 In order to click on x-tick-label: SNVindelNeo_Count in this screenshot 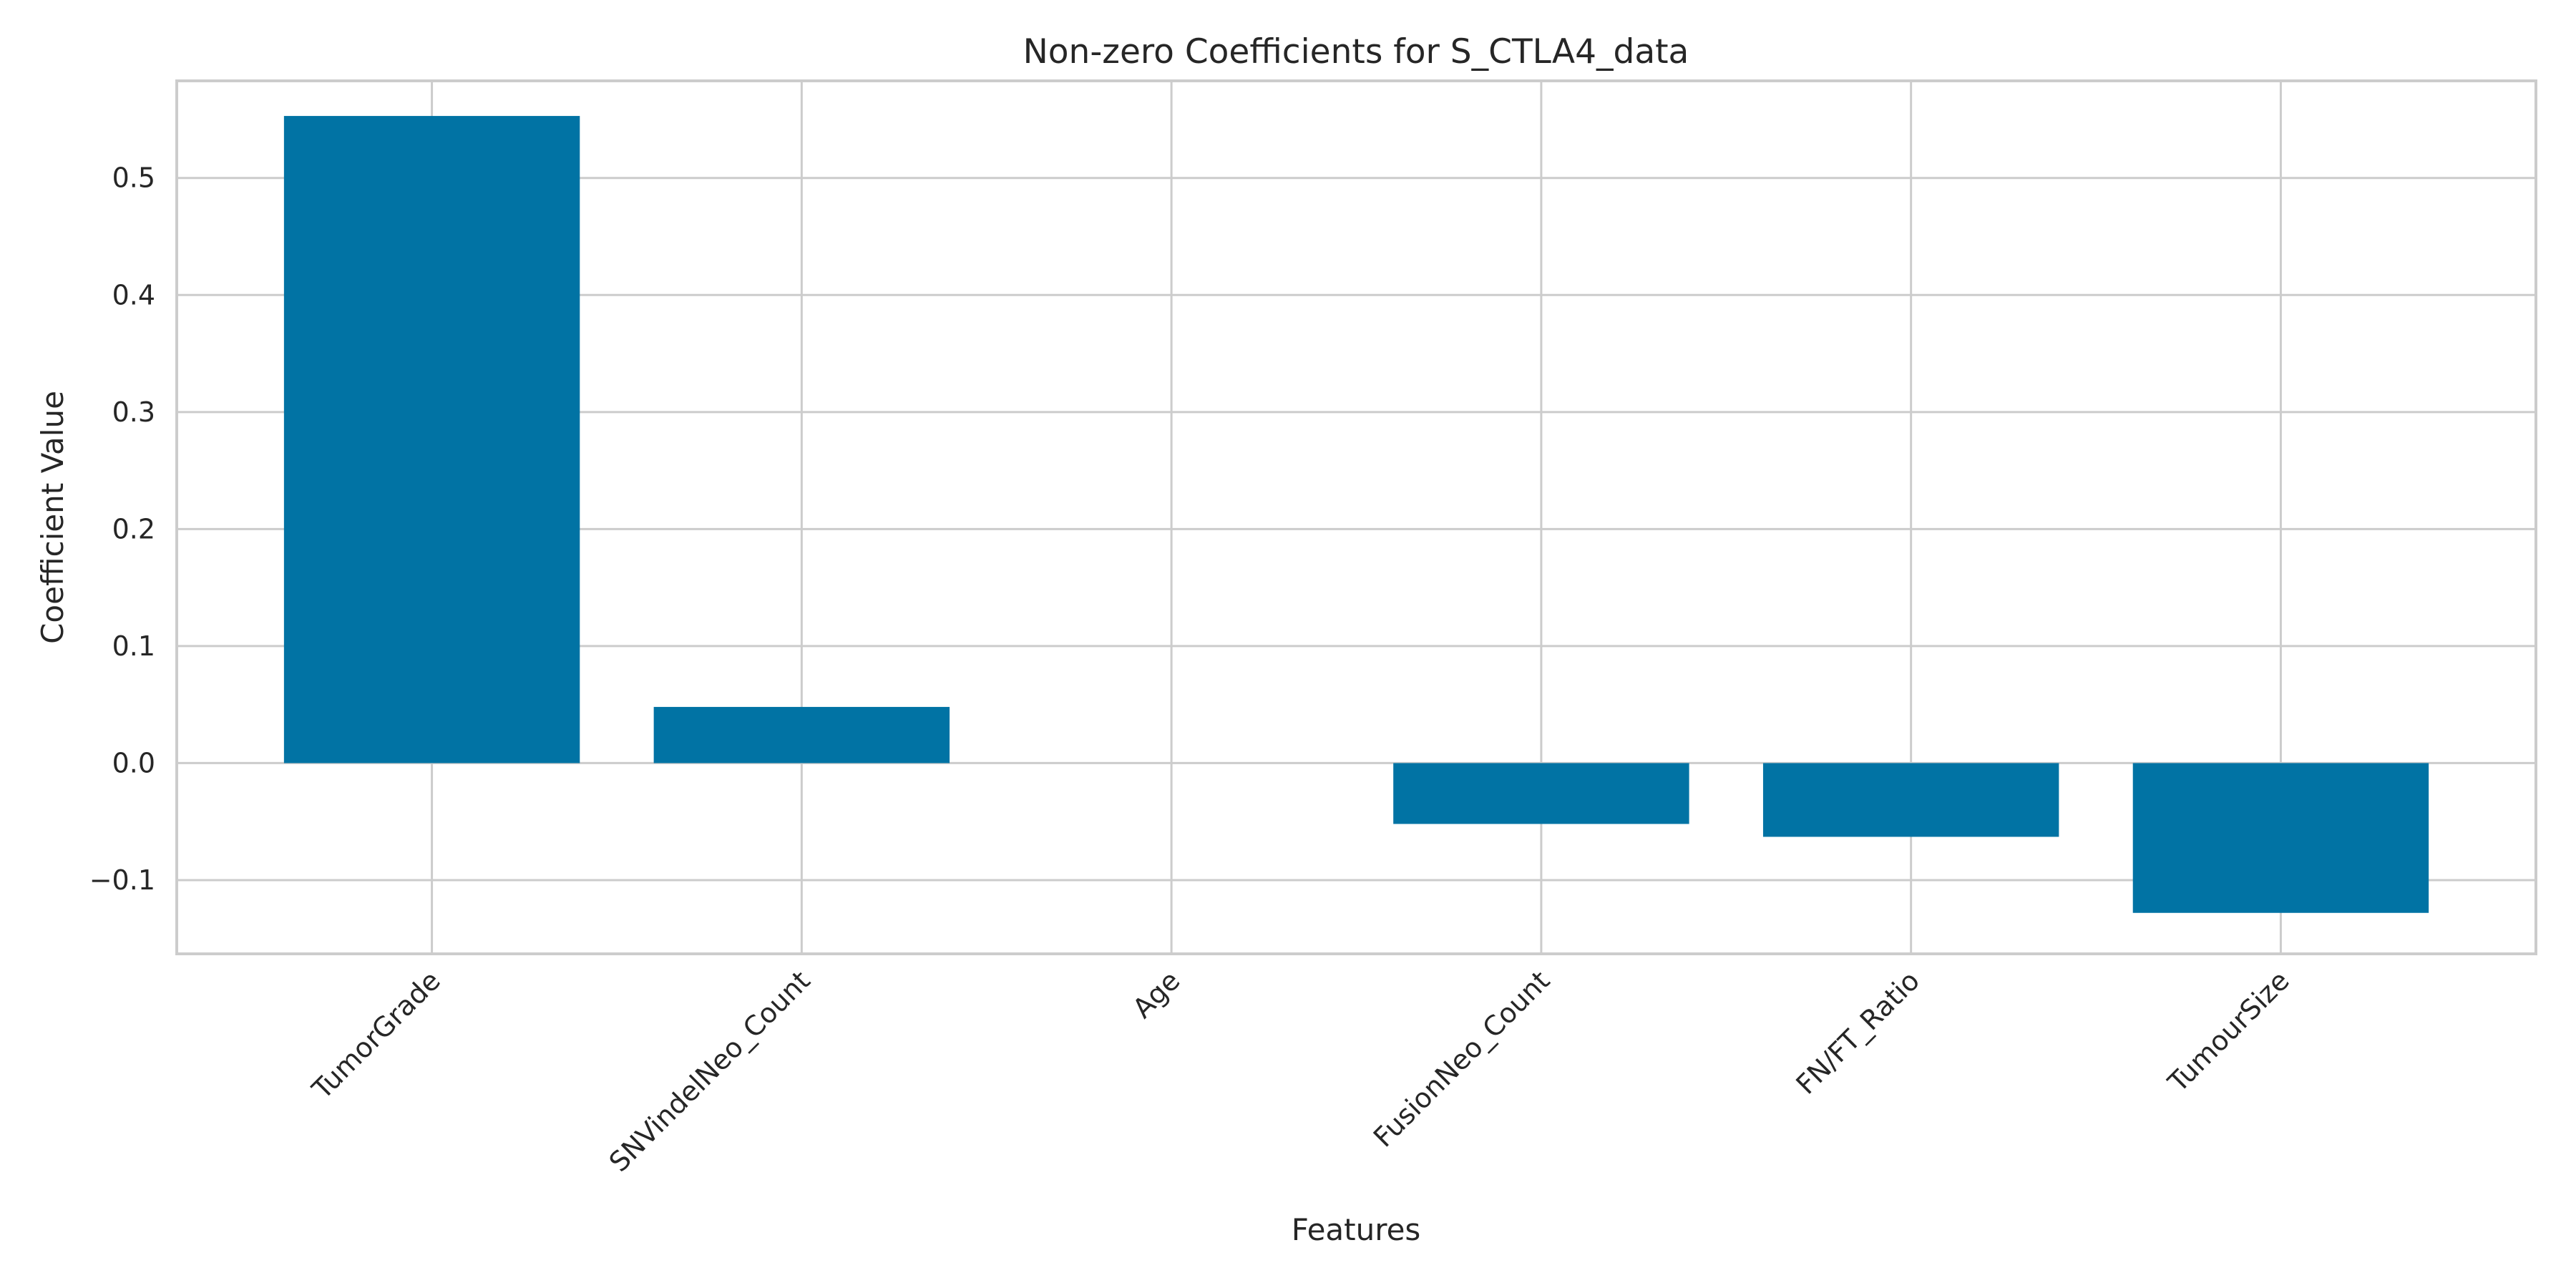, I will do `click(709, 1071)`.